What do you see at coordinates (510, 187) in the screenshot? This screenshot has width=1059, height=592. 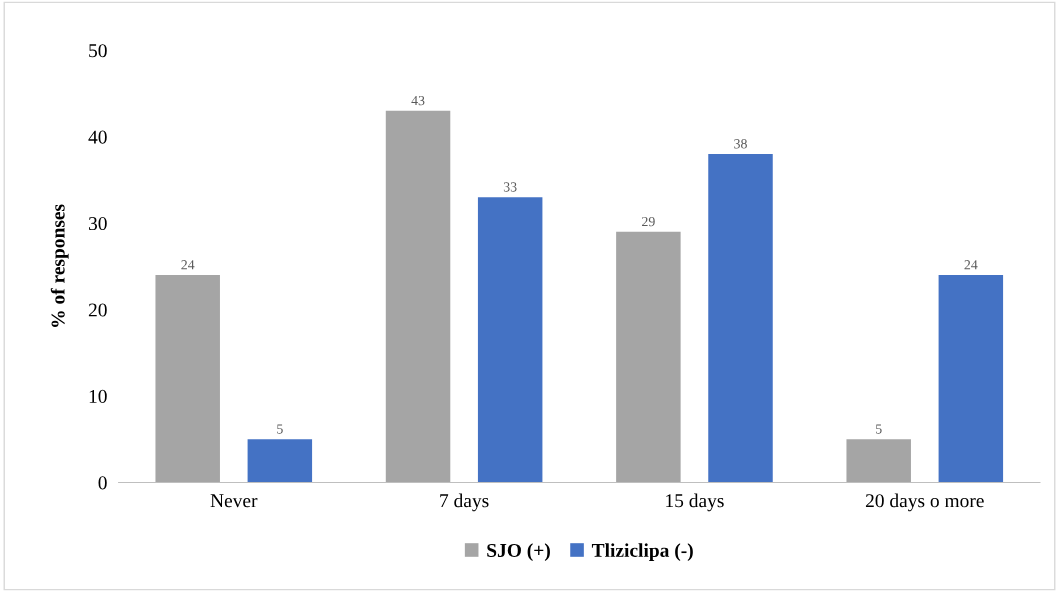 I see `data-label: 33` at bounding box center [510, 187].